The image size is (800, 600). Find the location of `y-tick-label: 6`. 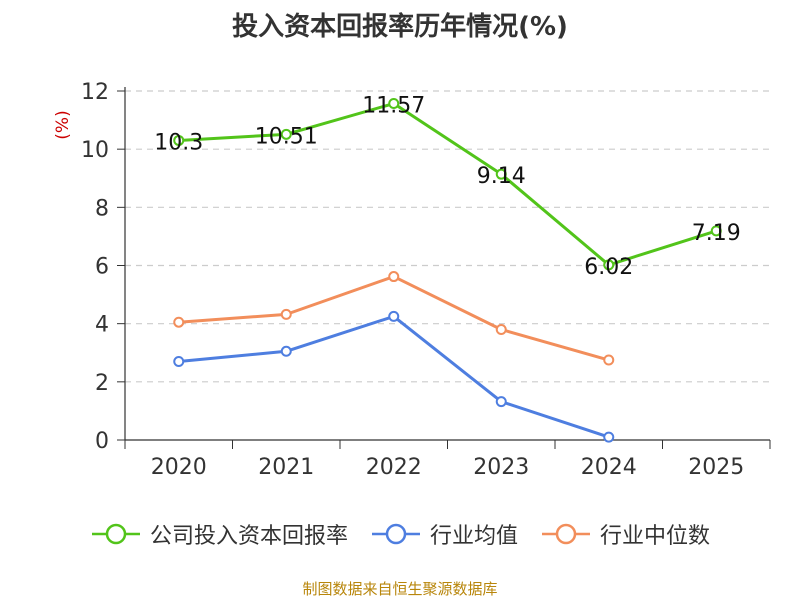

y-tick-label: 6 is located at coordinates (102, 267).